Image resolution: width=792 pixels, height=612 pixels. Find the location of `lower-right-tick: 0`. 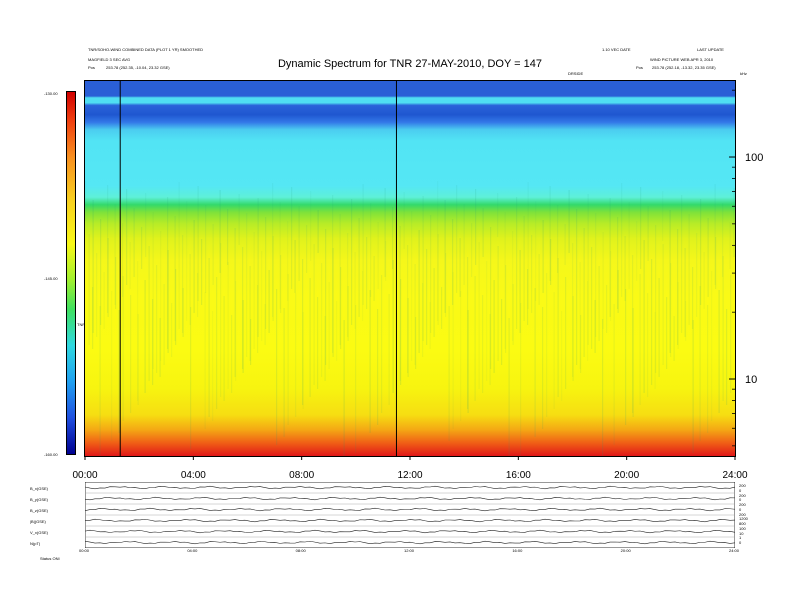

lower-right-tick: 0 is located at coordinates (740, 490).